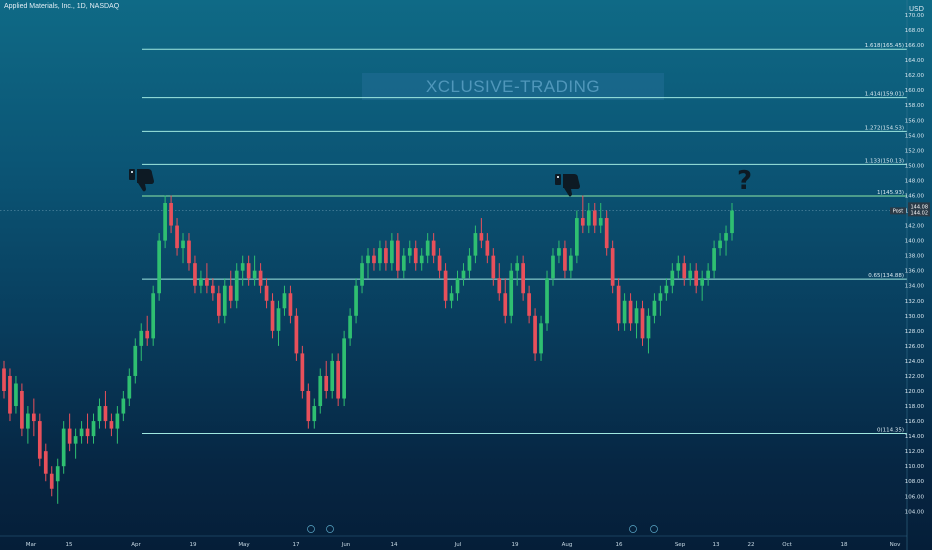  What do you see at coordinates (915, 16) in the screenshot?
I see `price-tick-label: 170.00` at bounding box center [915, 16].